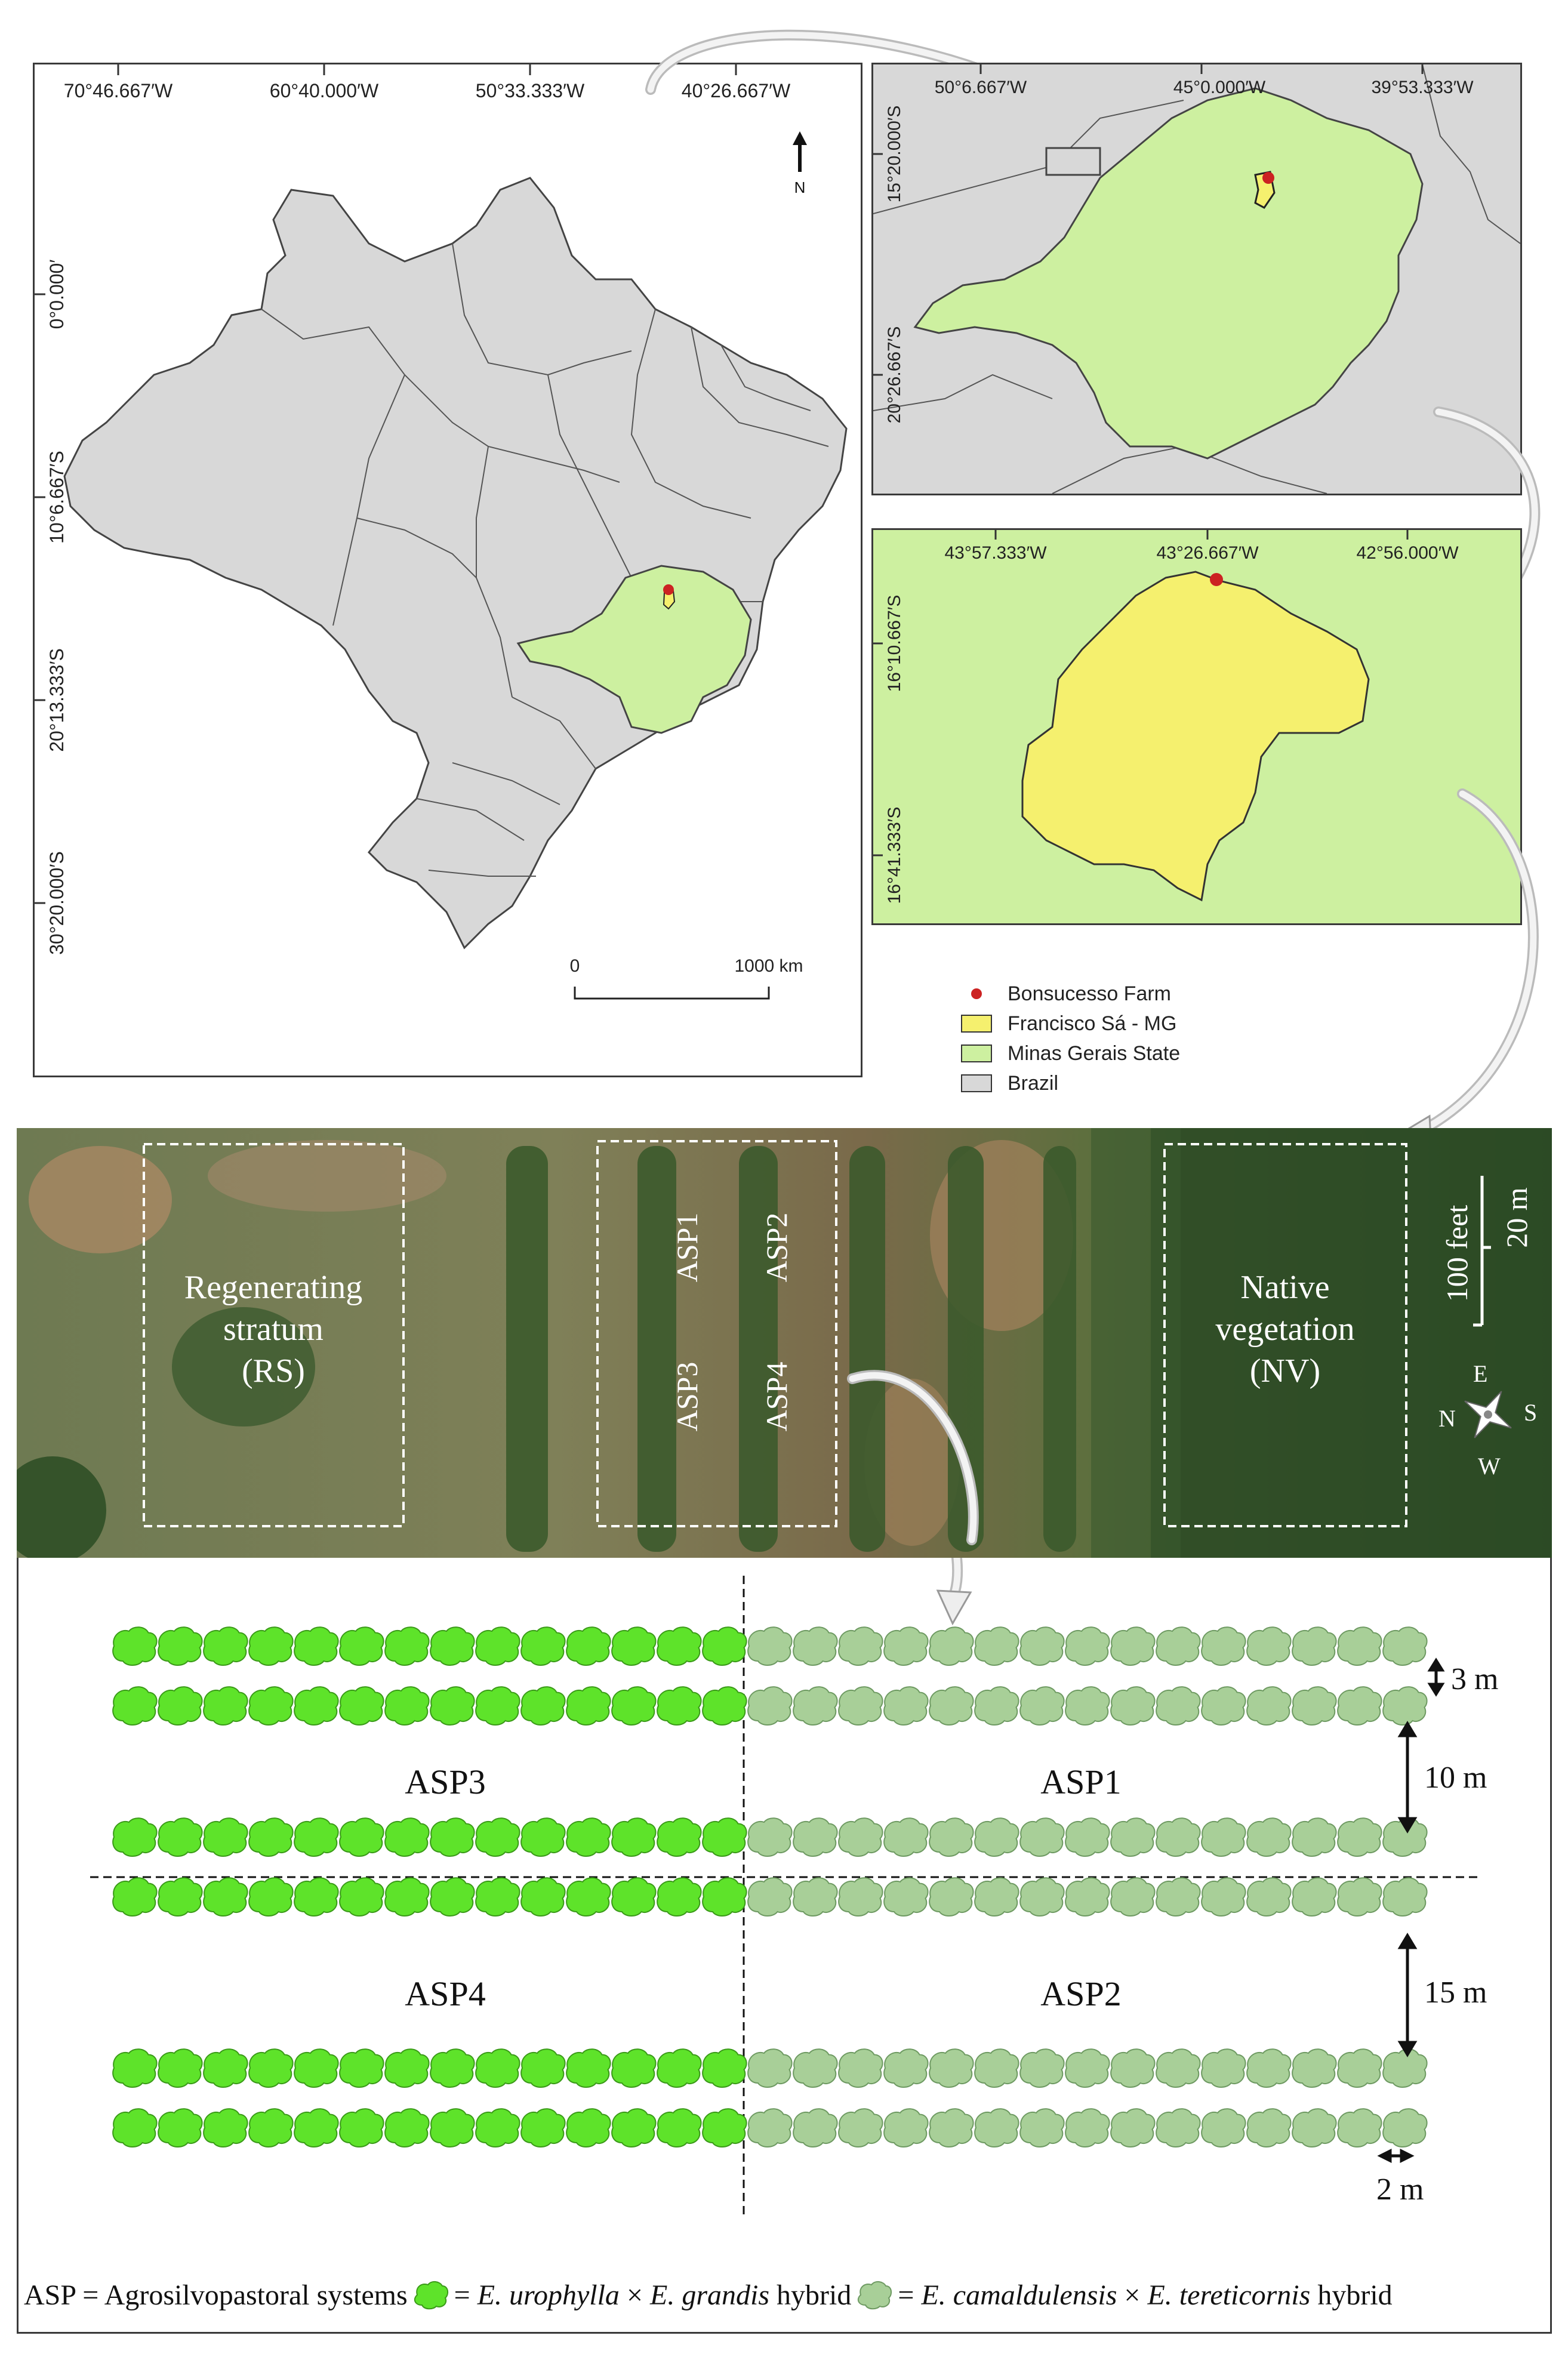 The height and width of the screenshot is (2354, 1568). I want to click on layout-asp4: ASP4, so click(445, 1993).